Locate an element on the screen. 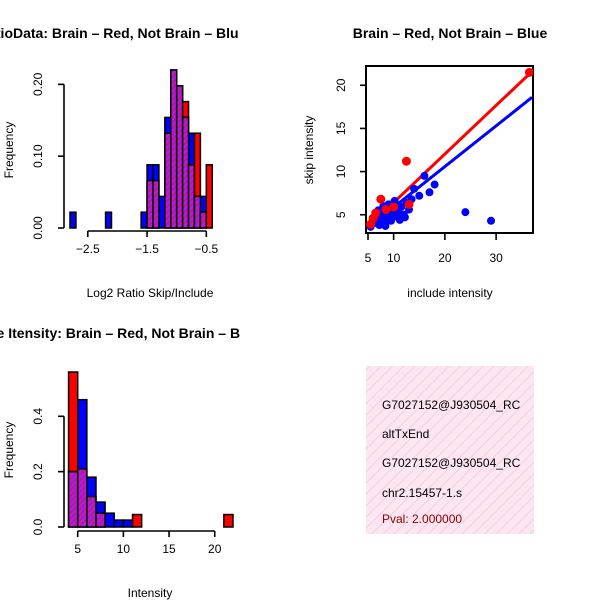 The height and width of the screenshot is (600, 600). ratio-histogram-ylabel: Frequency is located at coordinates (9, 150).